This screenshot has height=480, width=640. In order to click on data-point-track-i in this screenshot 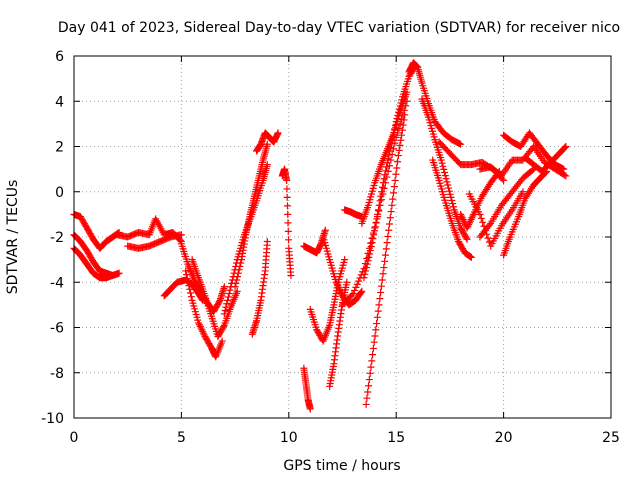, I will do `click(224, 327)`.